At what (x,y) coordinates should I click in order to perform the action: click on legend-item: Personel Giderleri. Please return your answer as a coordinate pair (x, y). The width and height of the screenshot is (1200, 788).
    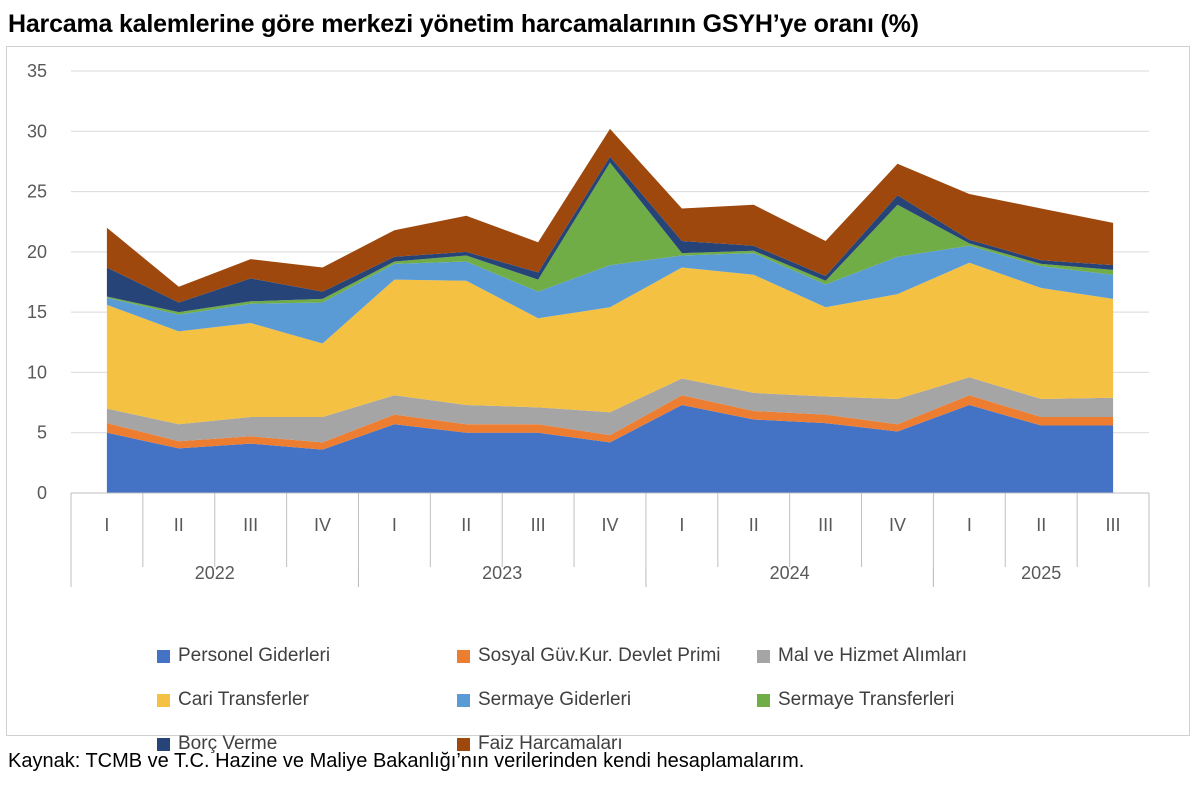
    Looking at the image, I should click on (243, 656).